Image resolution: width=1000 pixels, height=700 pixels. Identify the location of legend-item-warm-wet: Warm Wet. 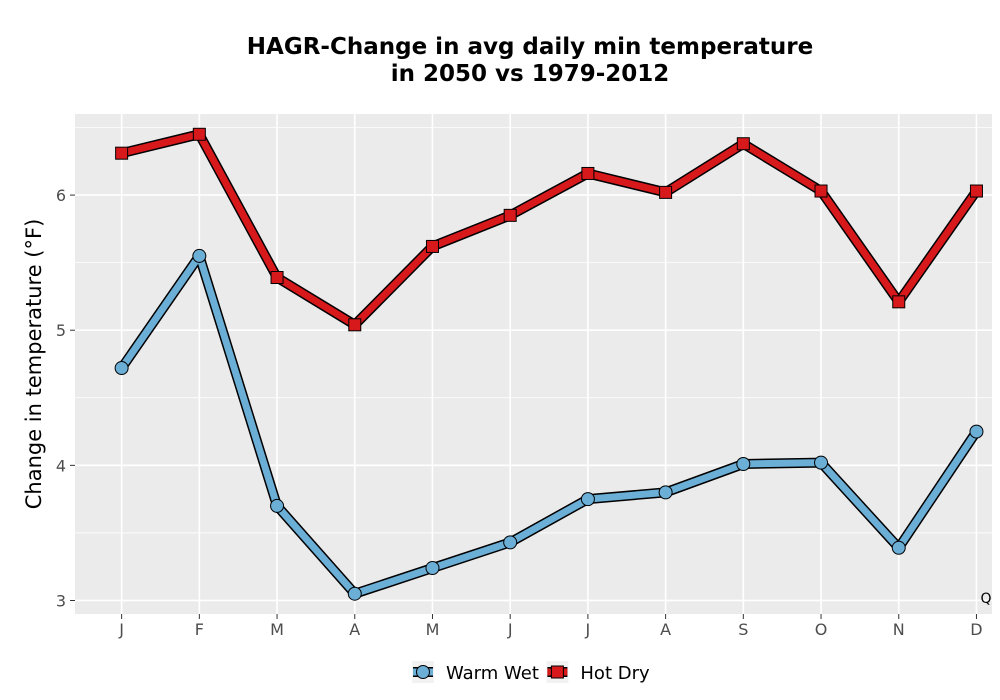
(475, 672).